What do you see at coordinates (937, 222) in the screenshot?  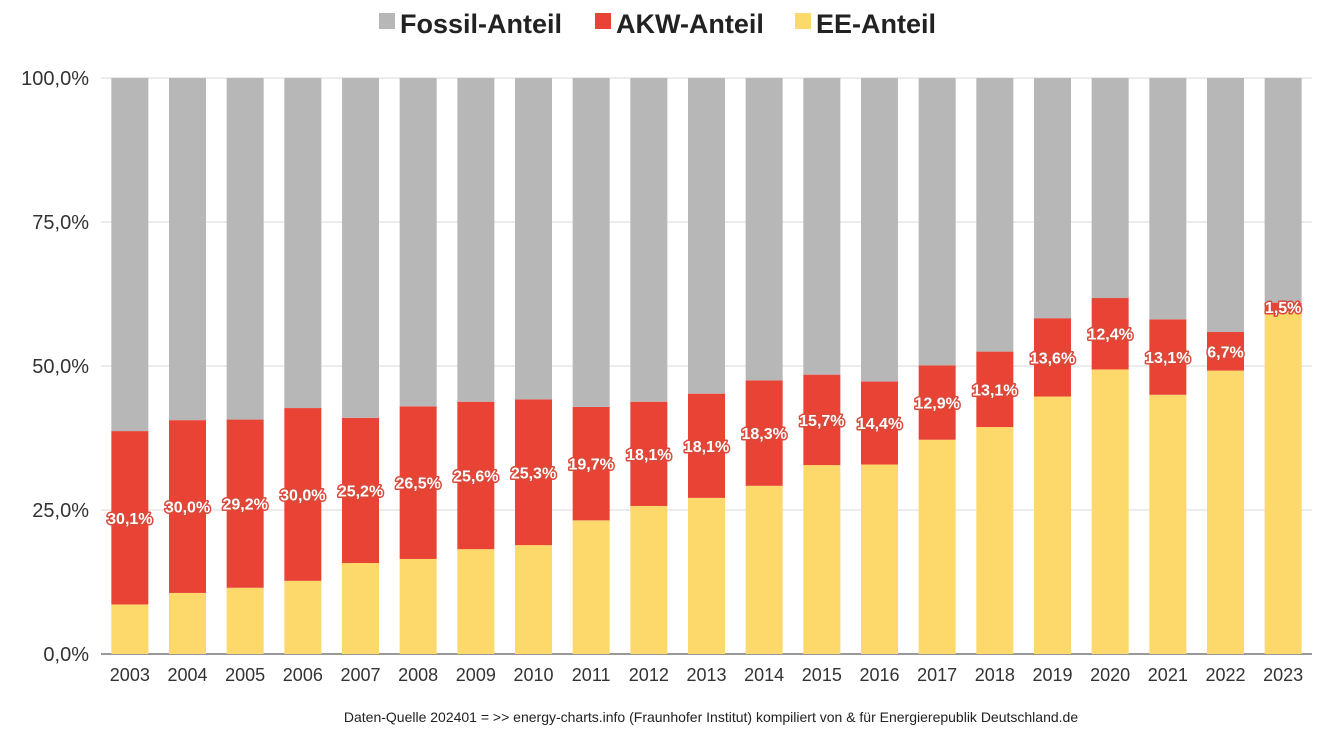 I see `bar-fossil-anteil-2017` at bounding box center [937, 222].